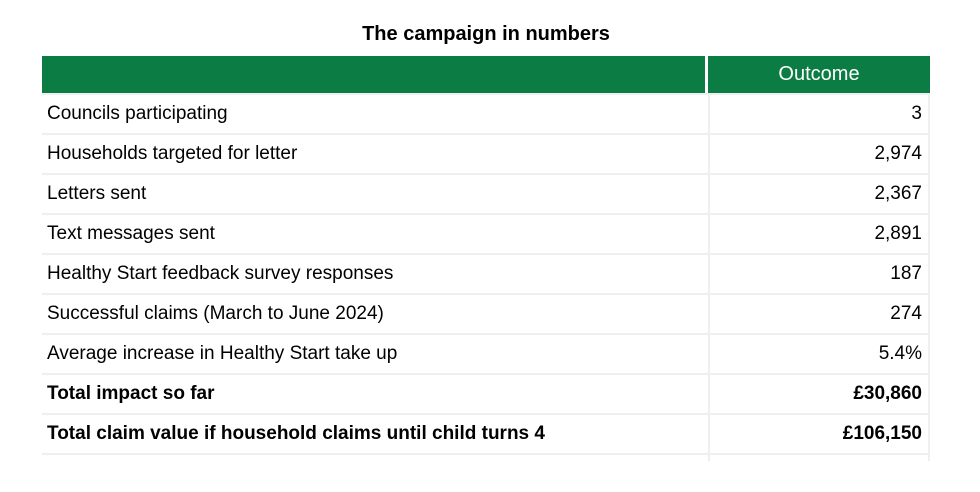  What do you see at coordinates (486, 395) in the screenshot?
I see `table-row-total: Total impact so far £30,860` at bounding box center [486, 395].